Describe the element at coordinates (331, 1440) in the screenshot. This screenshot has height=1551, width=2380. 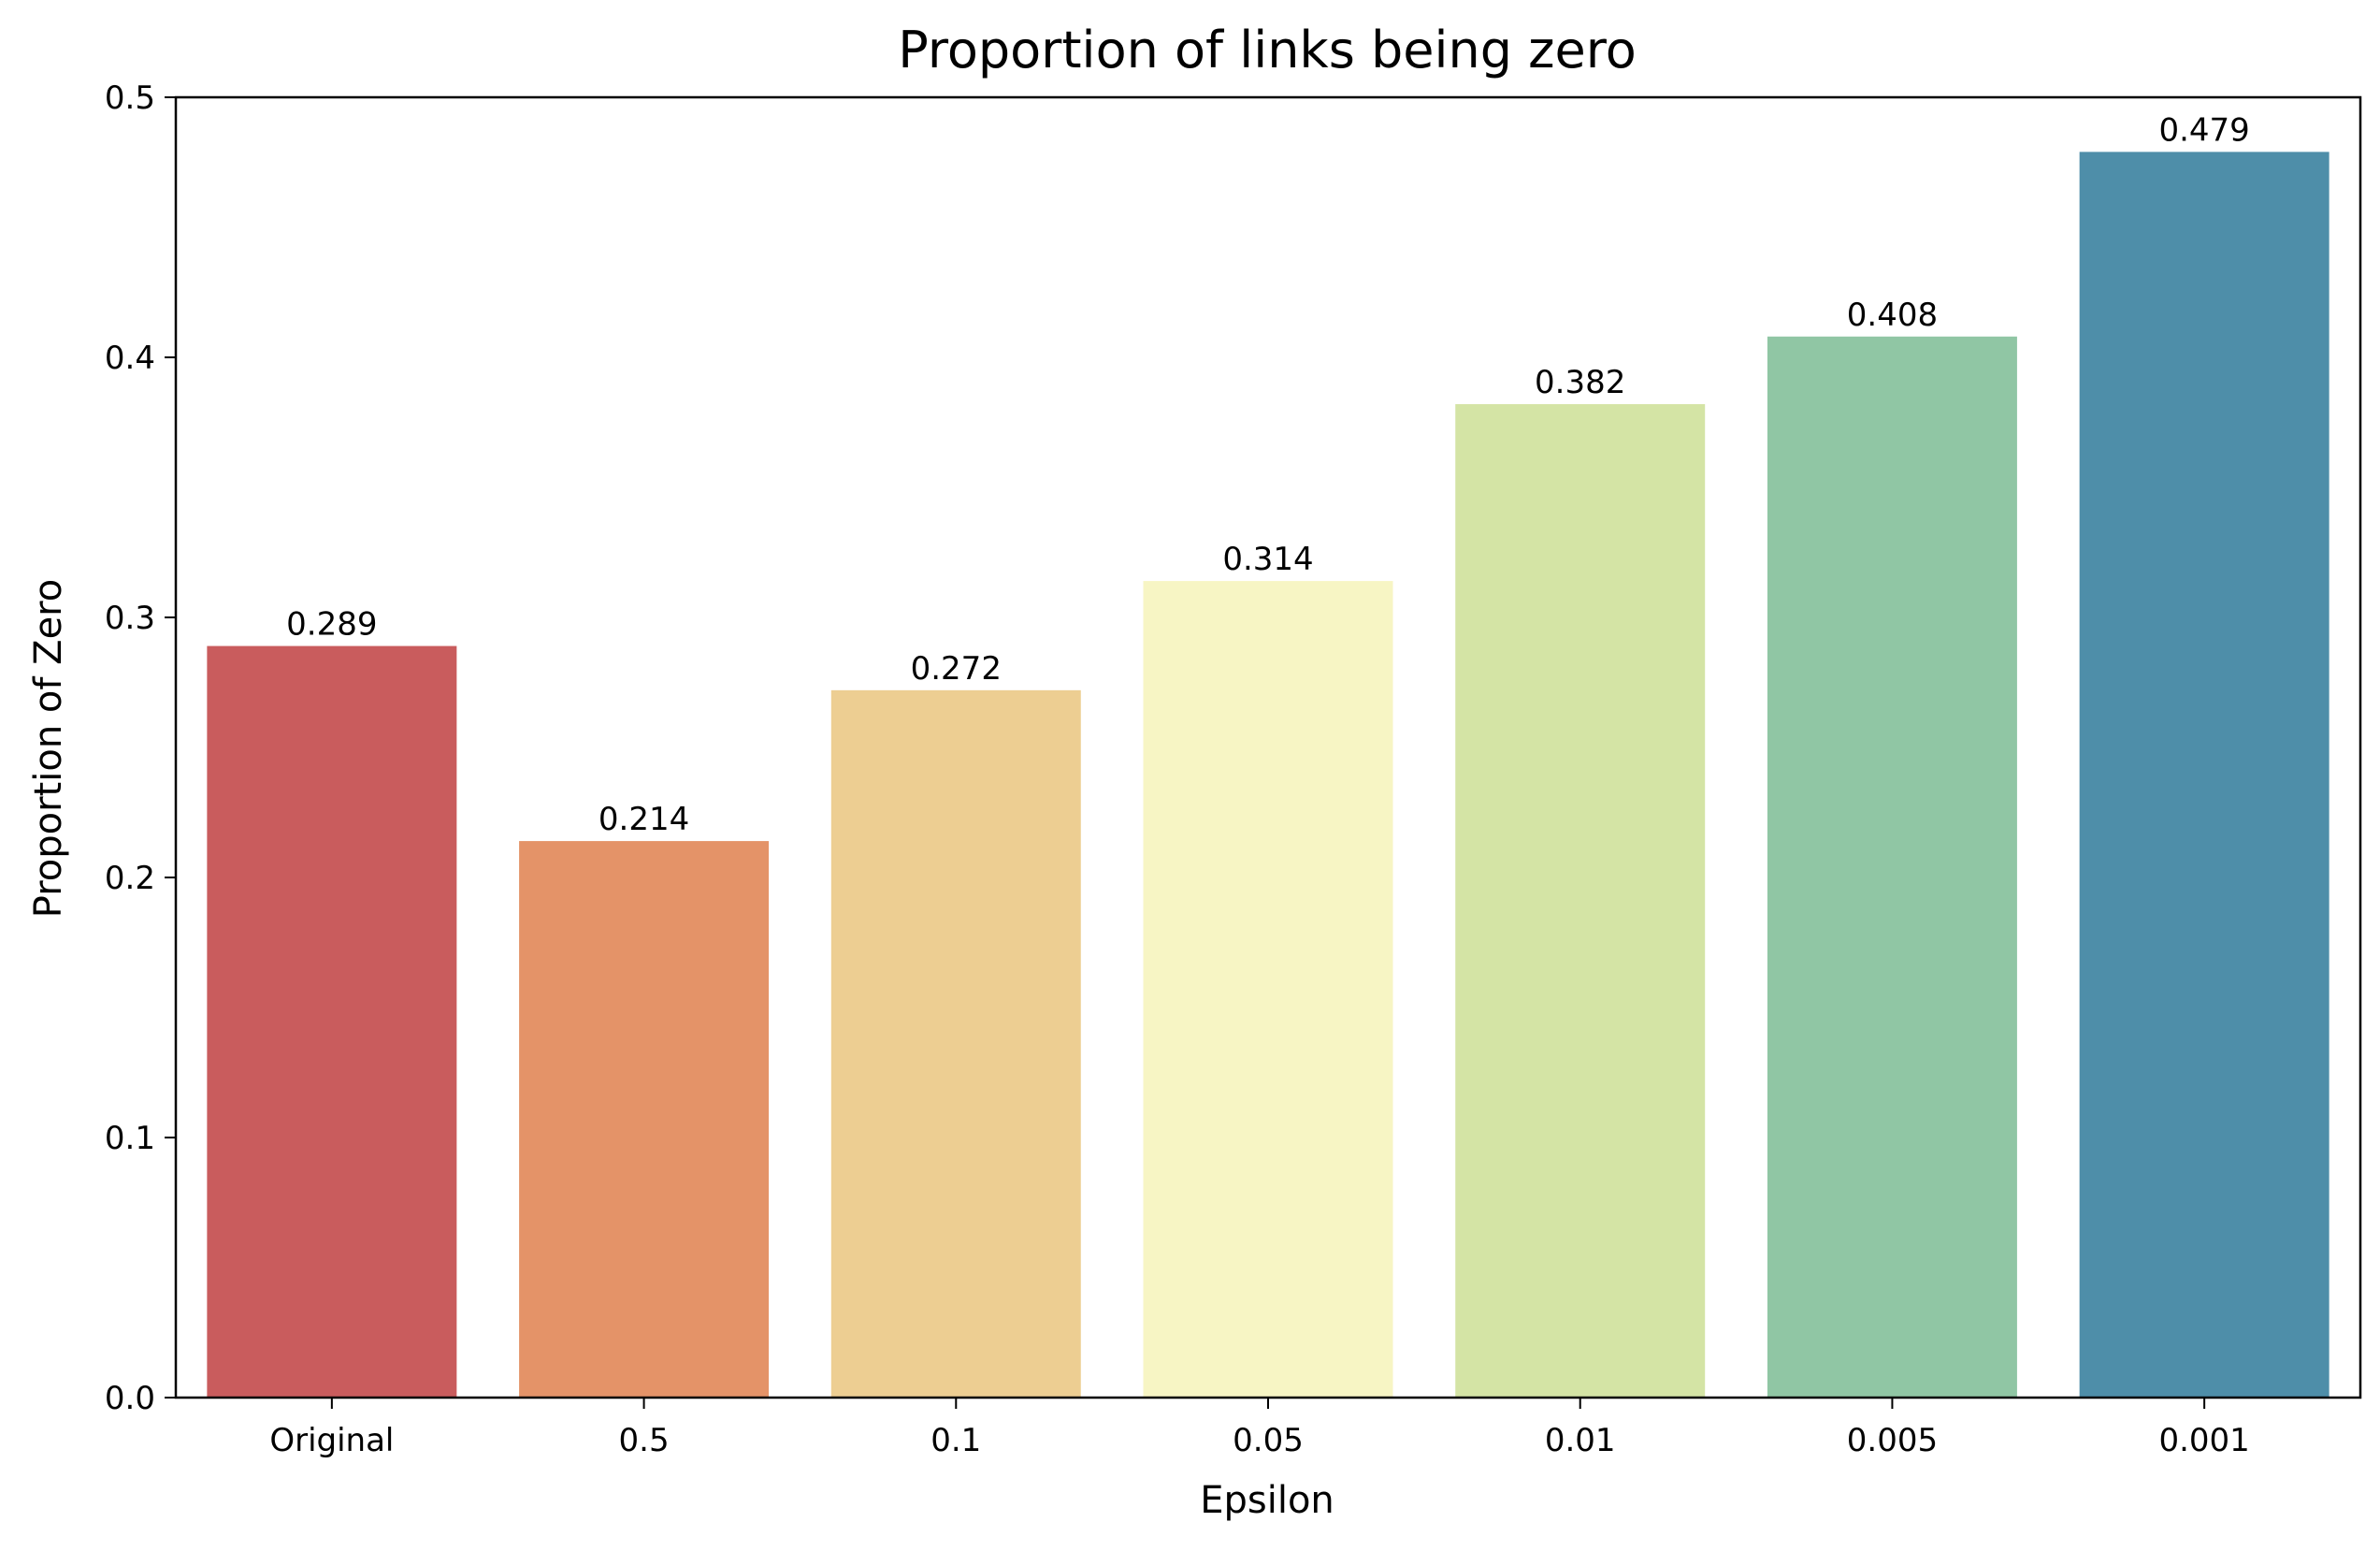
I see `x-tick-label-0: Original` at that location.